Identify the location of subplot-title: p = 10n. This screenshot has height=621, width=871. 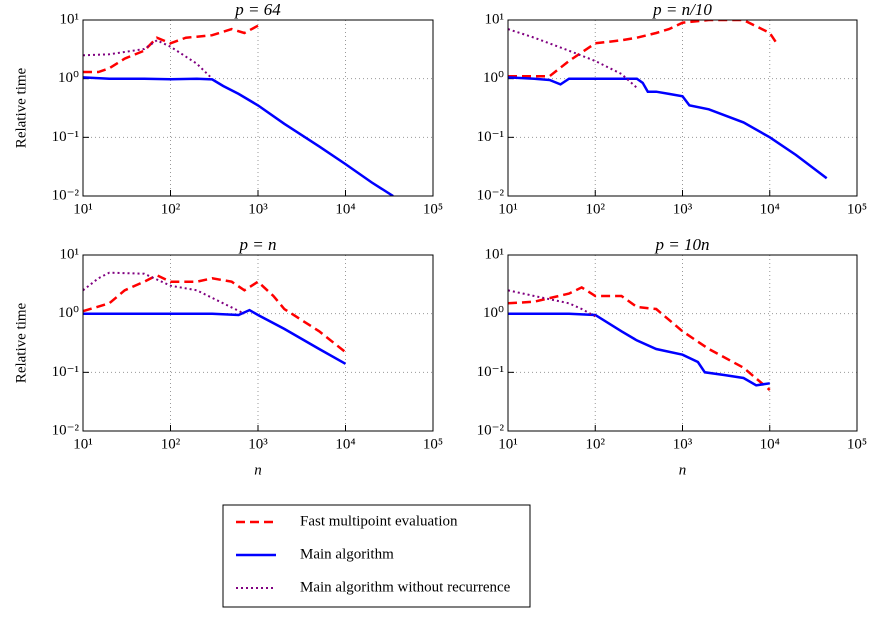
(682, 244).